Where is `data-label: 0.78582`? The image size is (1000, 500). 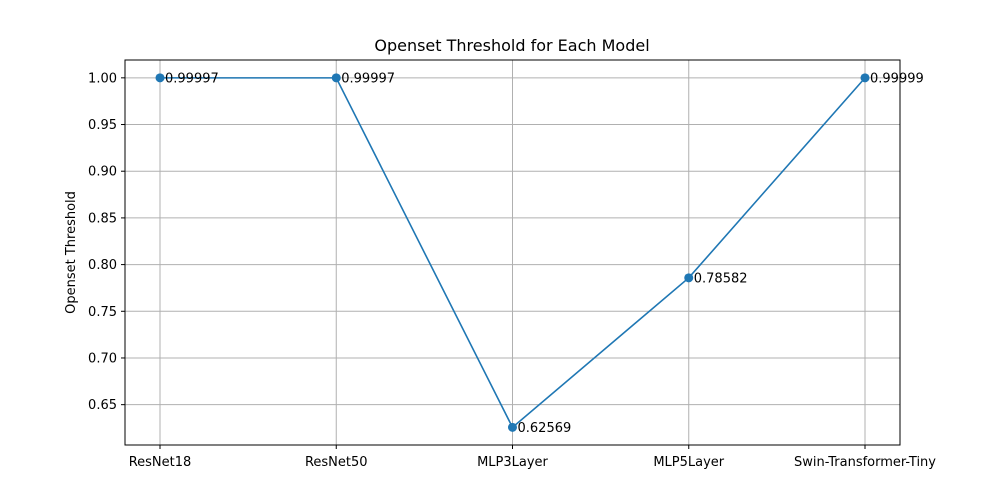 data-label: 0.78582 is located at coordinates (721, 278).